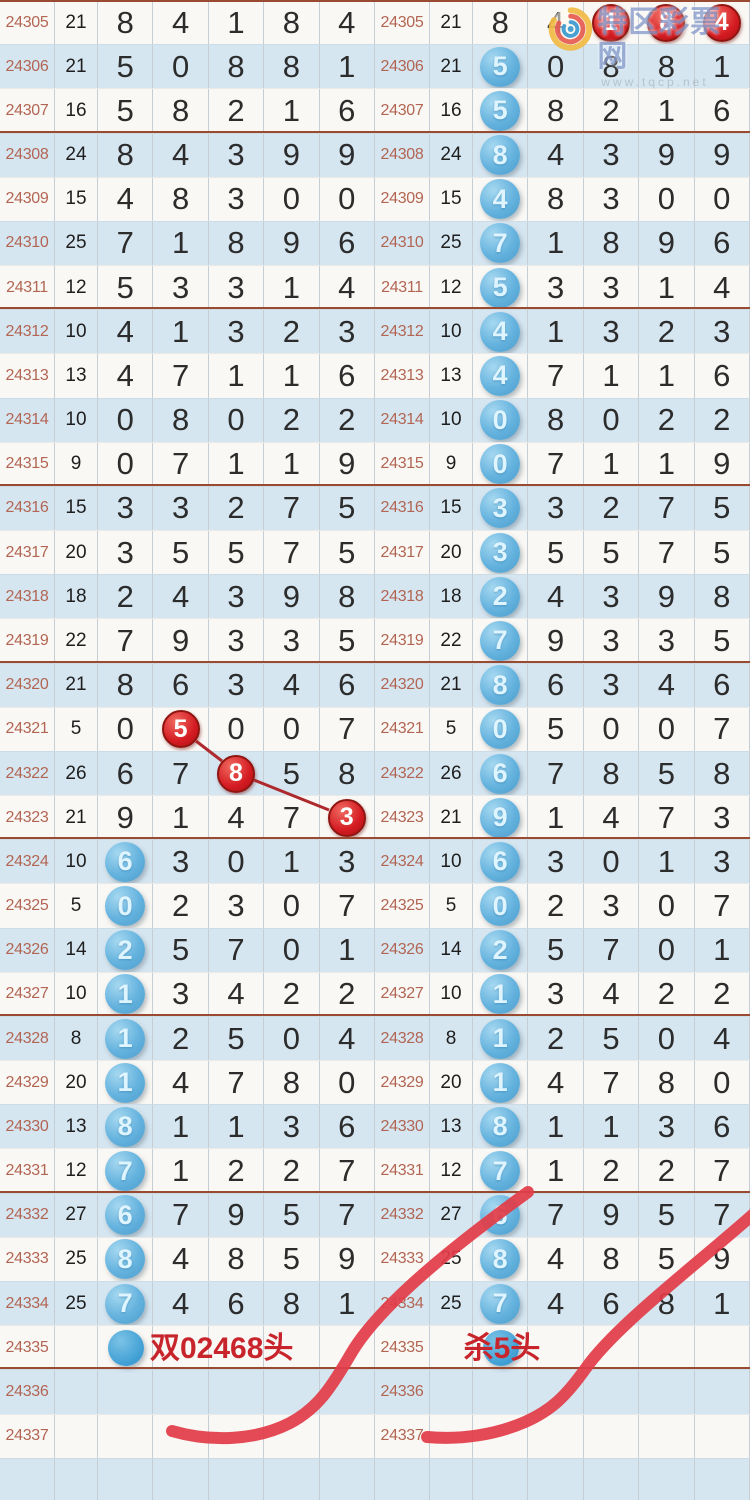 The image size is (750, 1500). What do you see at coordinates (27, 950) in the screenshot?
I see `period-cell: 24326` at bounding box center [27, 950].